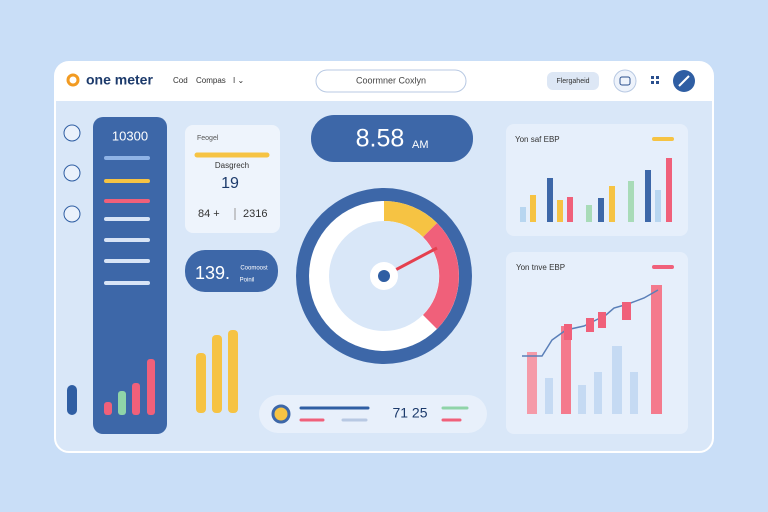 The height and width of the screenshot is (512, 768). What do you see at coordinates (409, 413) in the screenshot?
I see `bottom-value: 71 25` at bounding box center [409, 413].